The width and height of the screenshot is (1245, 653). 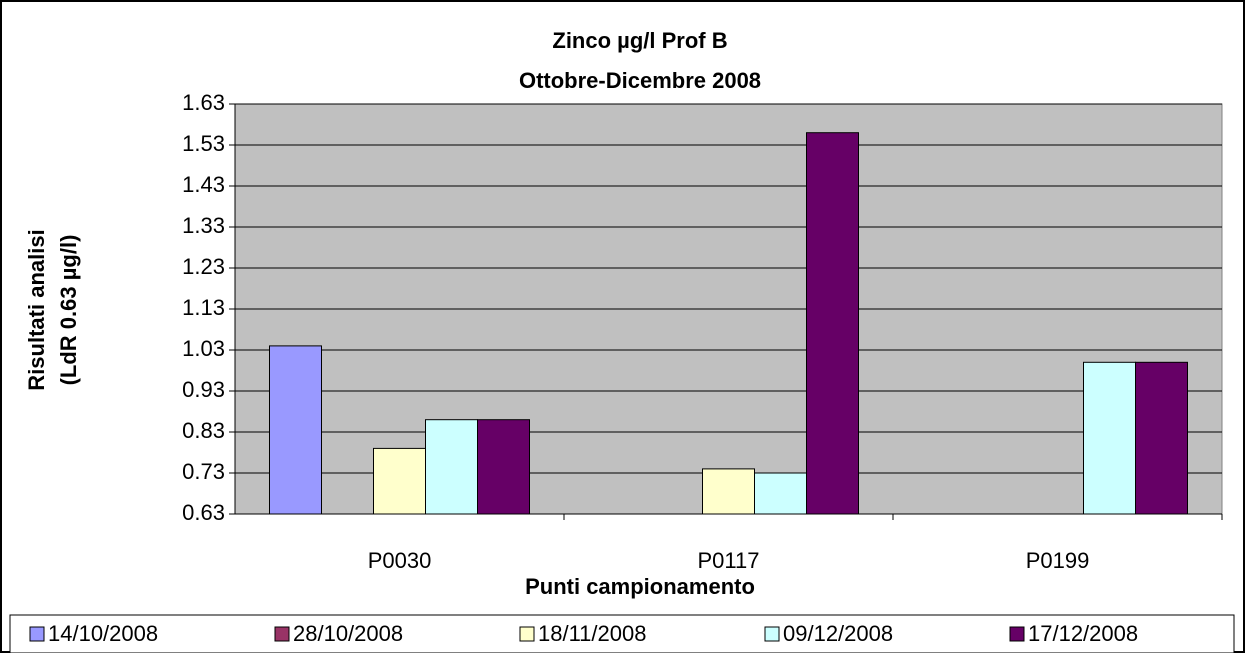 I want to click on x-tick-label: P0117, so click(x=729, y=560).